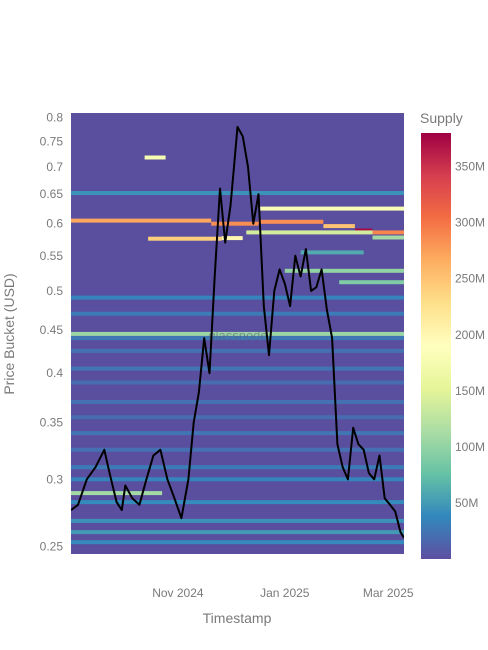 This screenshot has width=488, height=650. I want to click on x-axis-title: Timestamp, so click(237, 618).